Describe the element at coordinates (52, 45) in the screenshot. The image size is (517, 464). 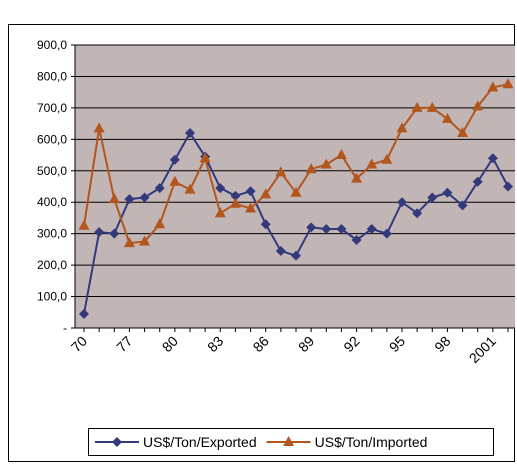
I see `y-tick-label: 900,0` at that location.